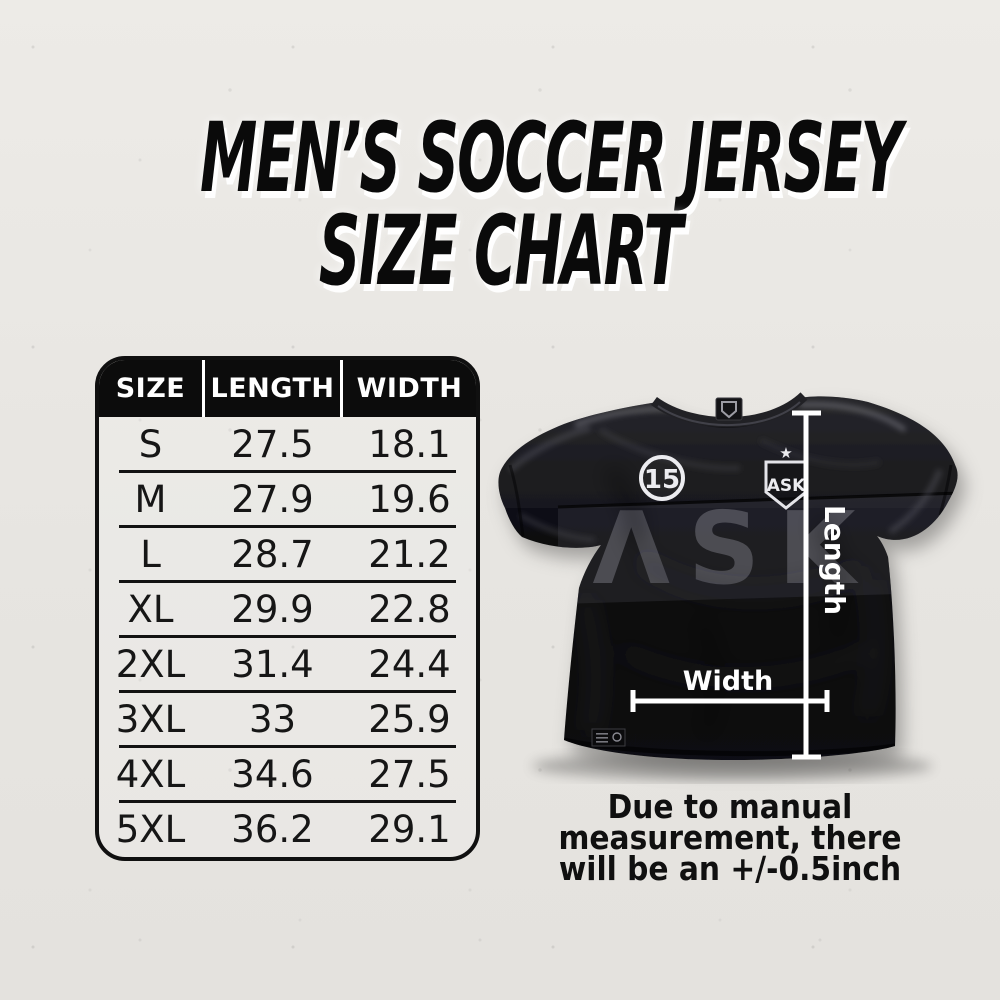  What do you see at coordinates (409, 609) in the screenshot?
I see `cell-width: 22.8` at bounding box center [409, 609].